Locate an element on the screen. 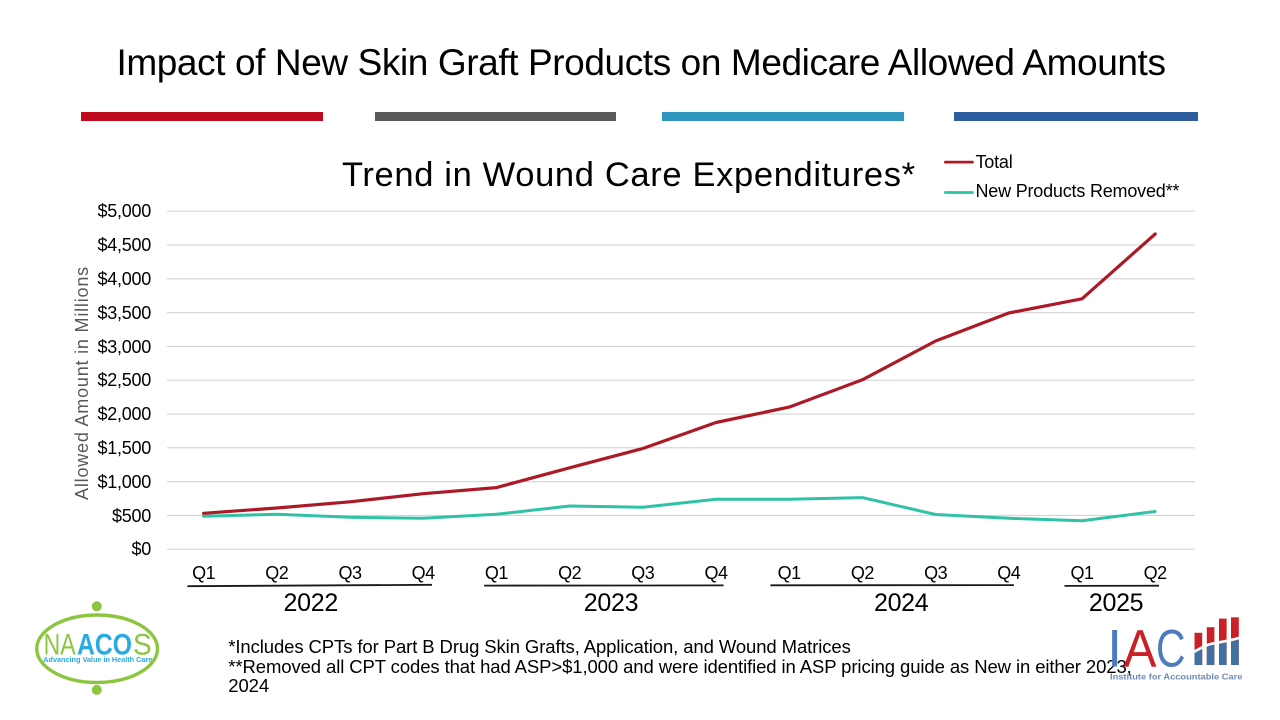 The image size is (1280, 720). svg-text: S is located at coordinates (142, 644).